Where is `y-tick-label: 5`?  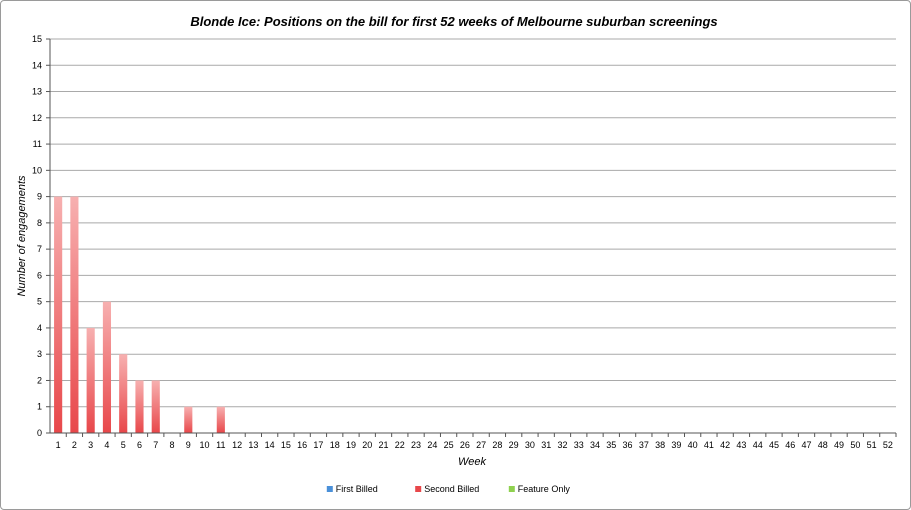 y-tick-label: 5 is located at coordinates (39, 302).